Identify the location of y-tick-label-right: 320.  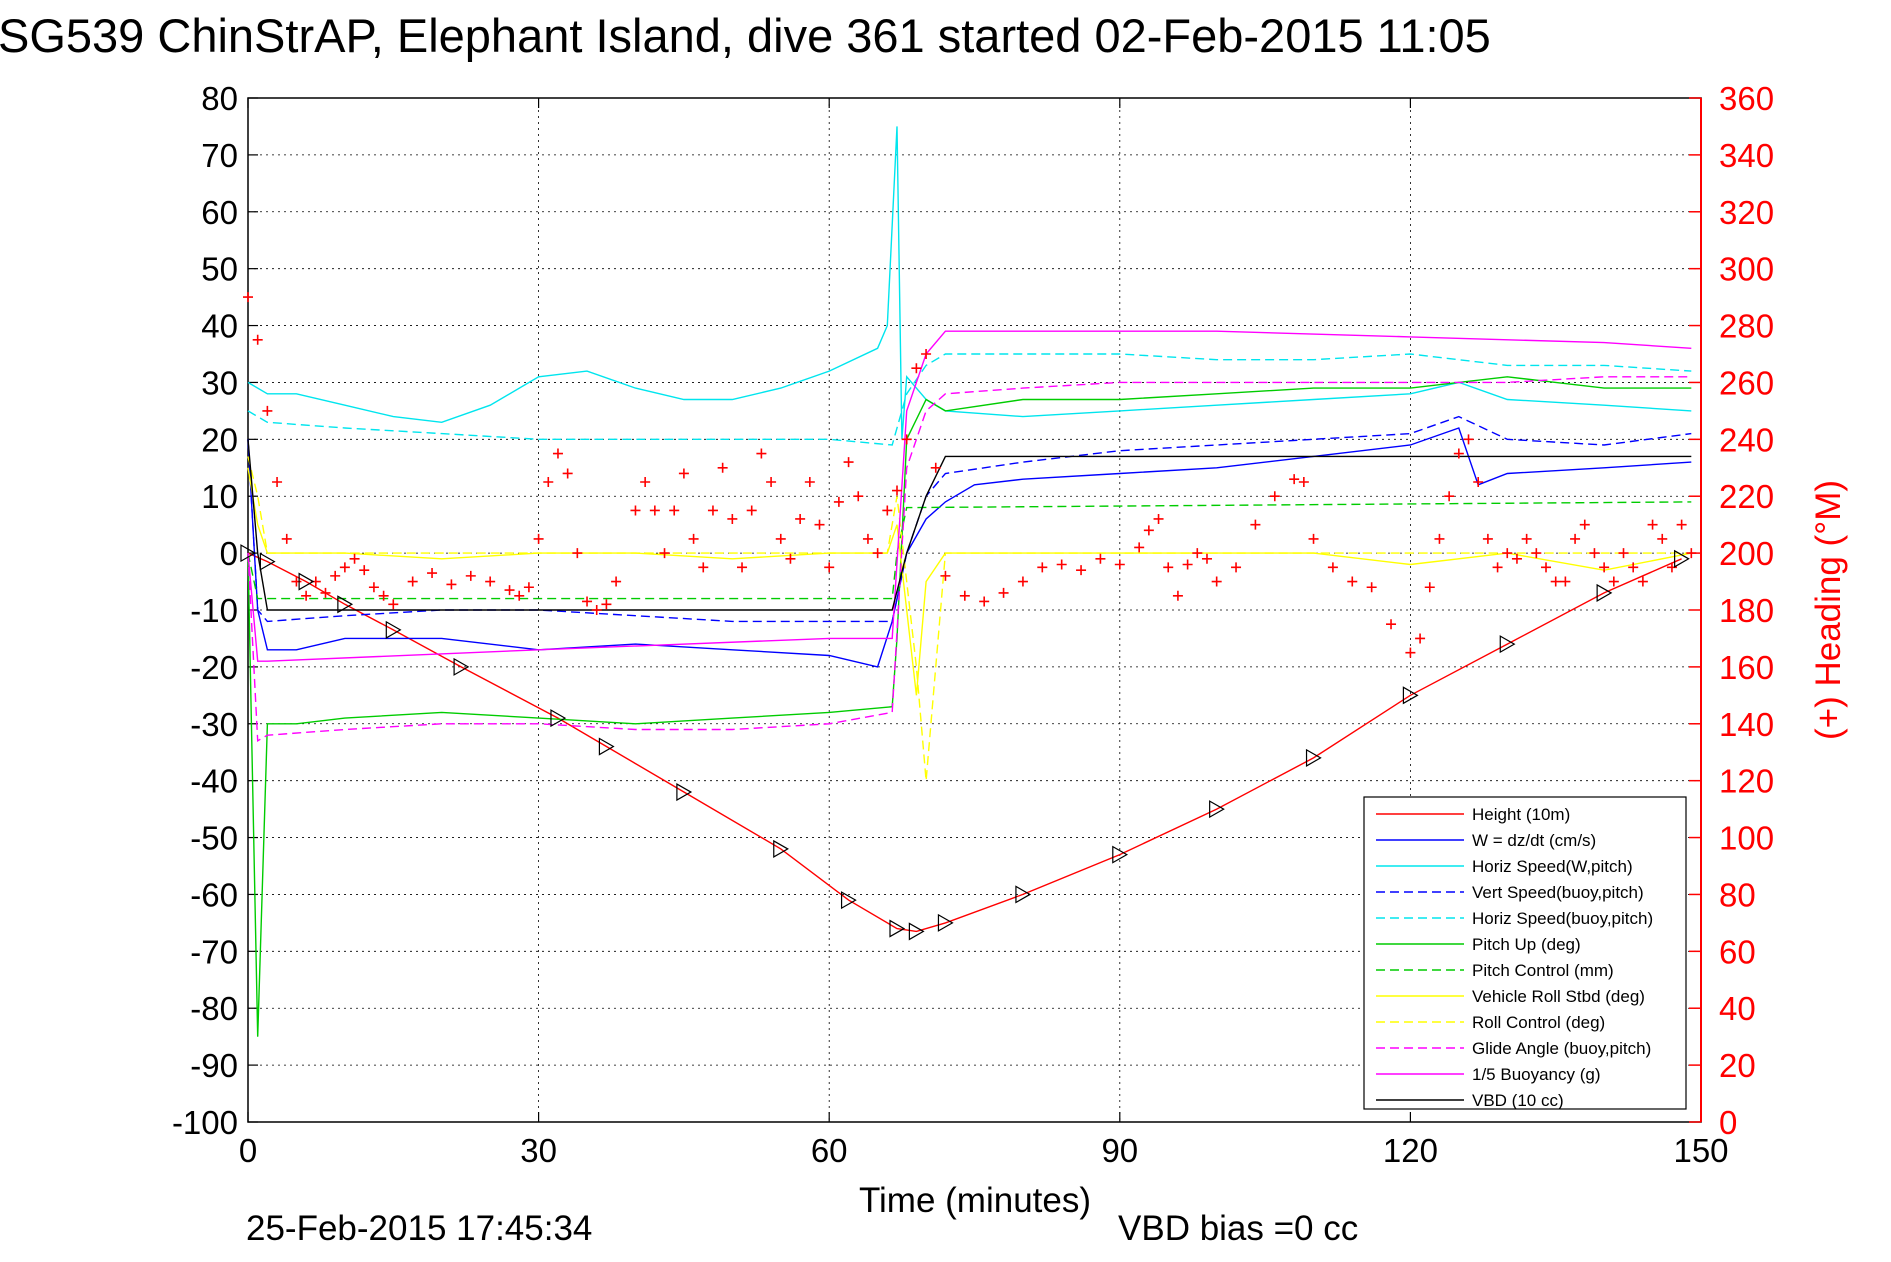
(1746, 212).